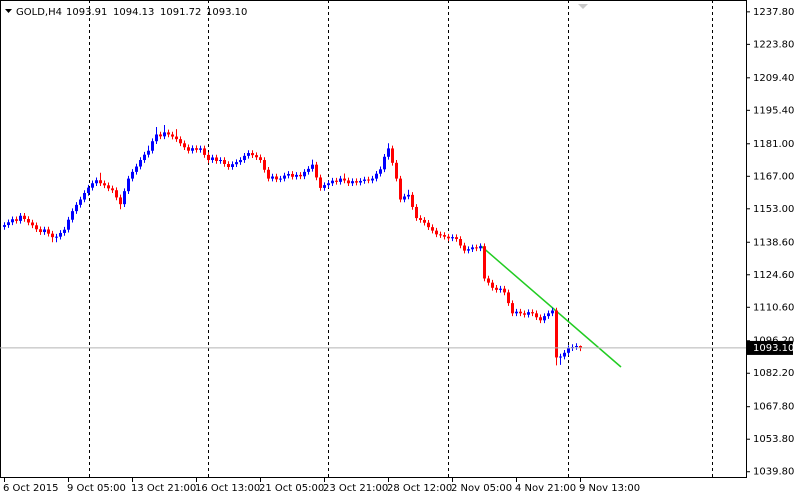 This screenshot has height=498, width=794. Describe the element at coordinates (609, 488) in the screenshot. I see `x-tick-label: 9 Nov 13:00` at that location.